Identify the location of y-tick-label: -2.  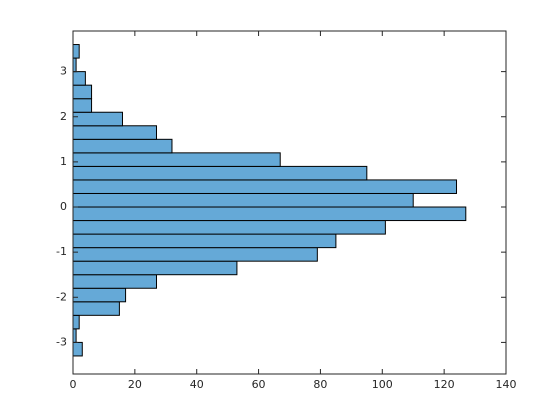
(61, 296).